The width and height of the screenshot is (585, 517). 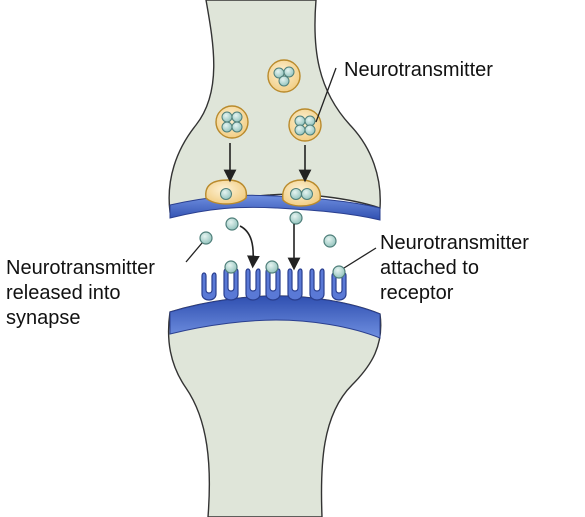 What do you see at coordinates (63, 293) in the screenshot?
I see `label-released-line2: released into` at bounding box center [63, 293].